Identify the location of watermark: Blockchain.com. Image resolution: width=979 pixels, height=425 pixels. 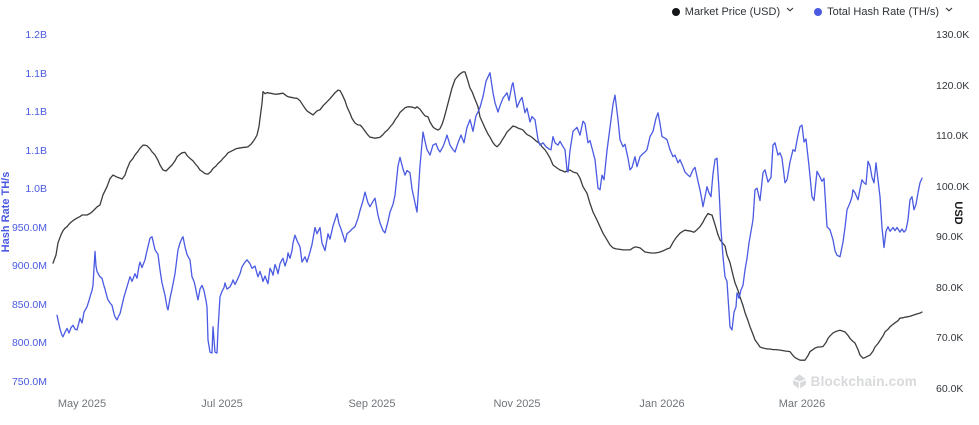
(854, 381).